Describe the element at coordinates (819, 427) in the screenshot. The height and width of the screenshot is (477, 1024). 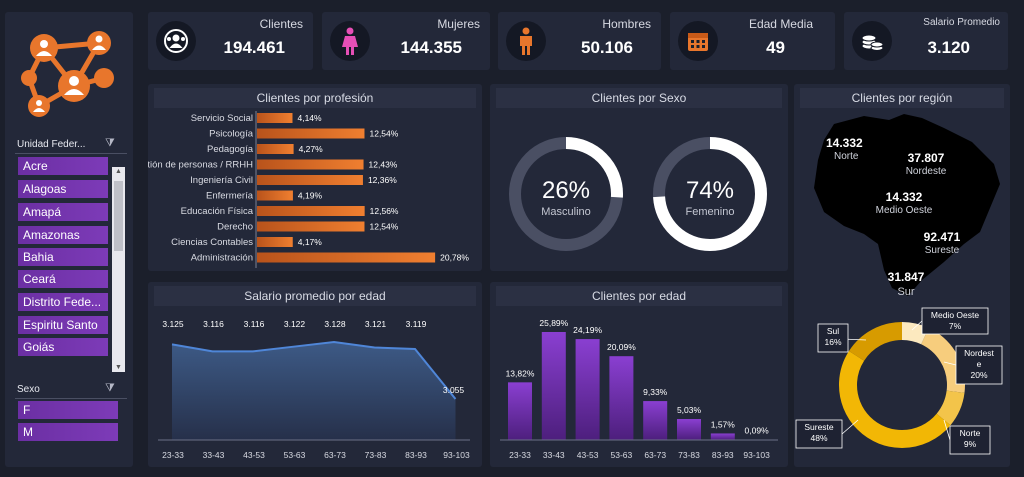
I see `region-callout-text: Sureste` at that location.